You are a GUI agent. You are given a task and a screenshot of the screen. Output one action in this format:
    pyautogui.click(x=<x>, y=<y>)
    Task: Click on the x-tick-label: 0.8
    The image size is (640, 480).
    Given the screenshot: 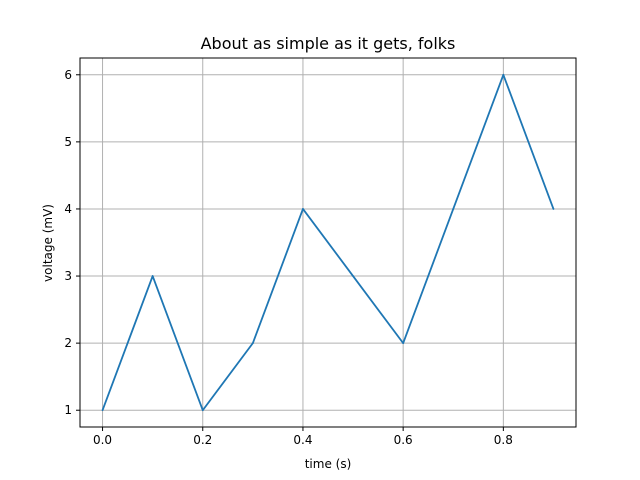 What is the action you would take?
    pyautogui.click(x=503, y=440)
    